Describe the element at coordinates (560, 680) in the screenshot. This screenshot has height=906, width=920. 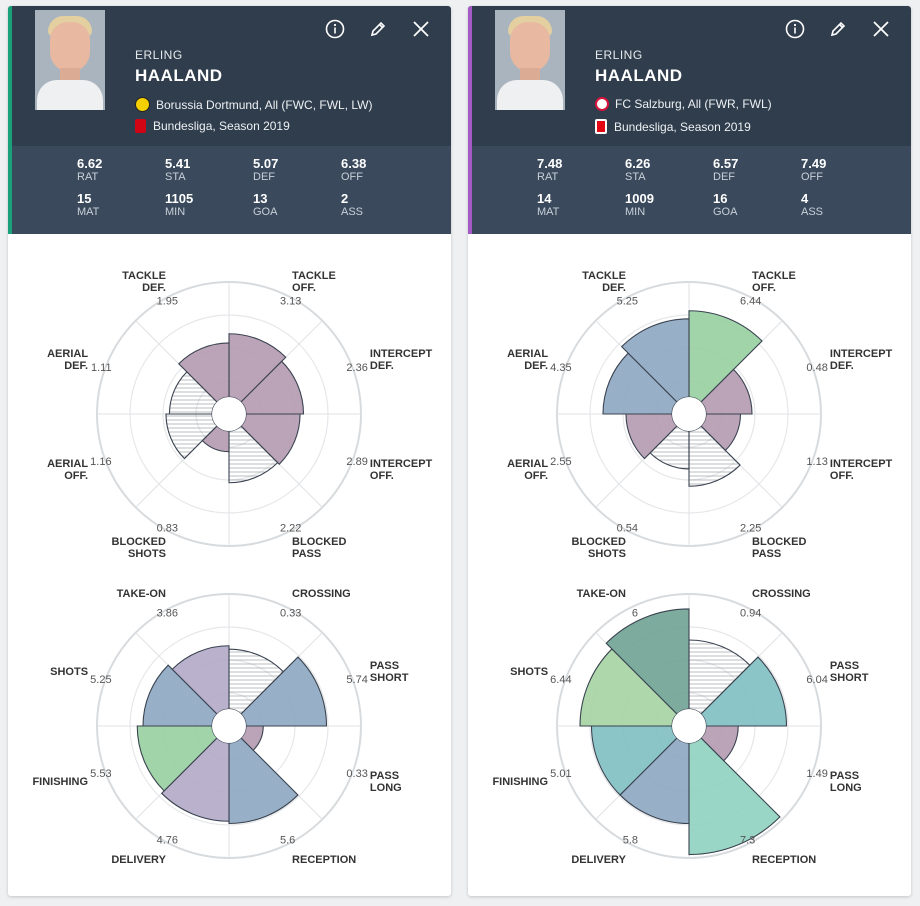
I see `attack-value-6: 6.44` at that location.